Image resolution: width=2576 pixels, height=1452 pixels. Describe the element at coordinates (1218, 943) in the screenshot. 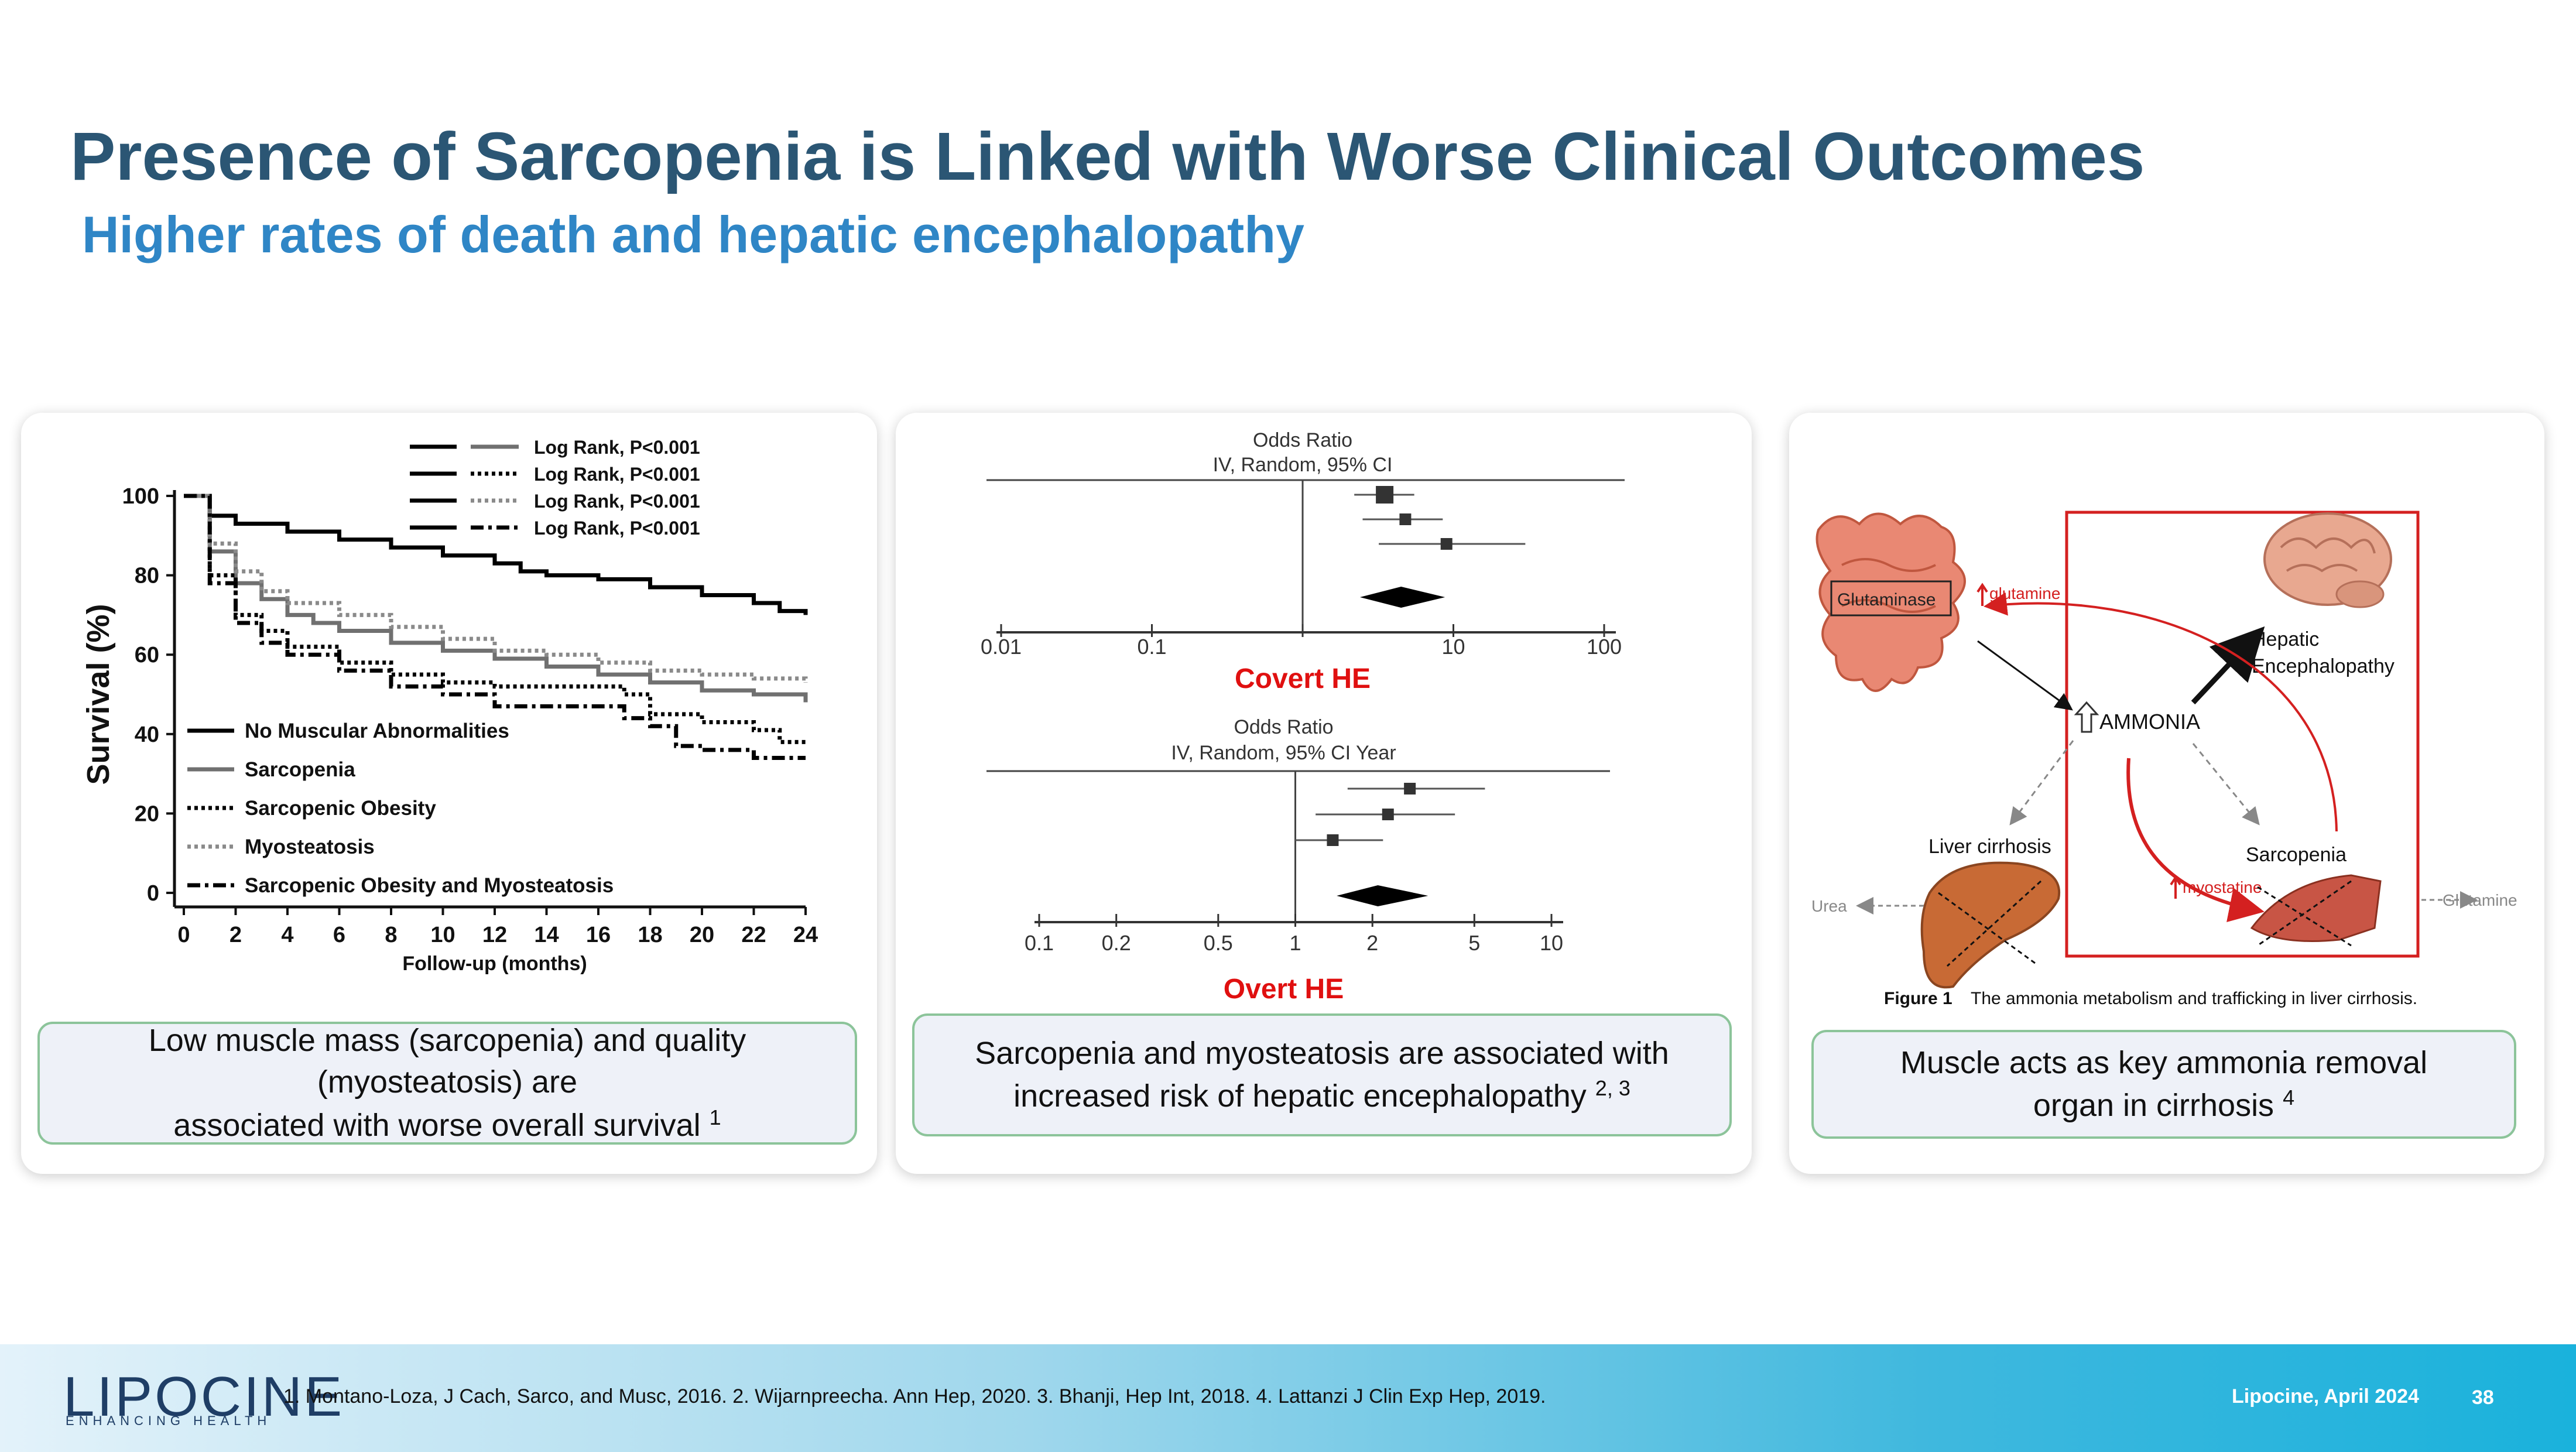

I see `forest-tick-label: 0.5` at that location.